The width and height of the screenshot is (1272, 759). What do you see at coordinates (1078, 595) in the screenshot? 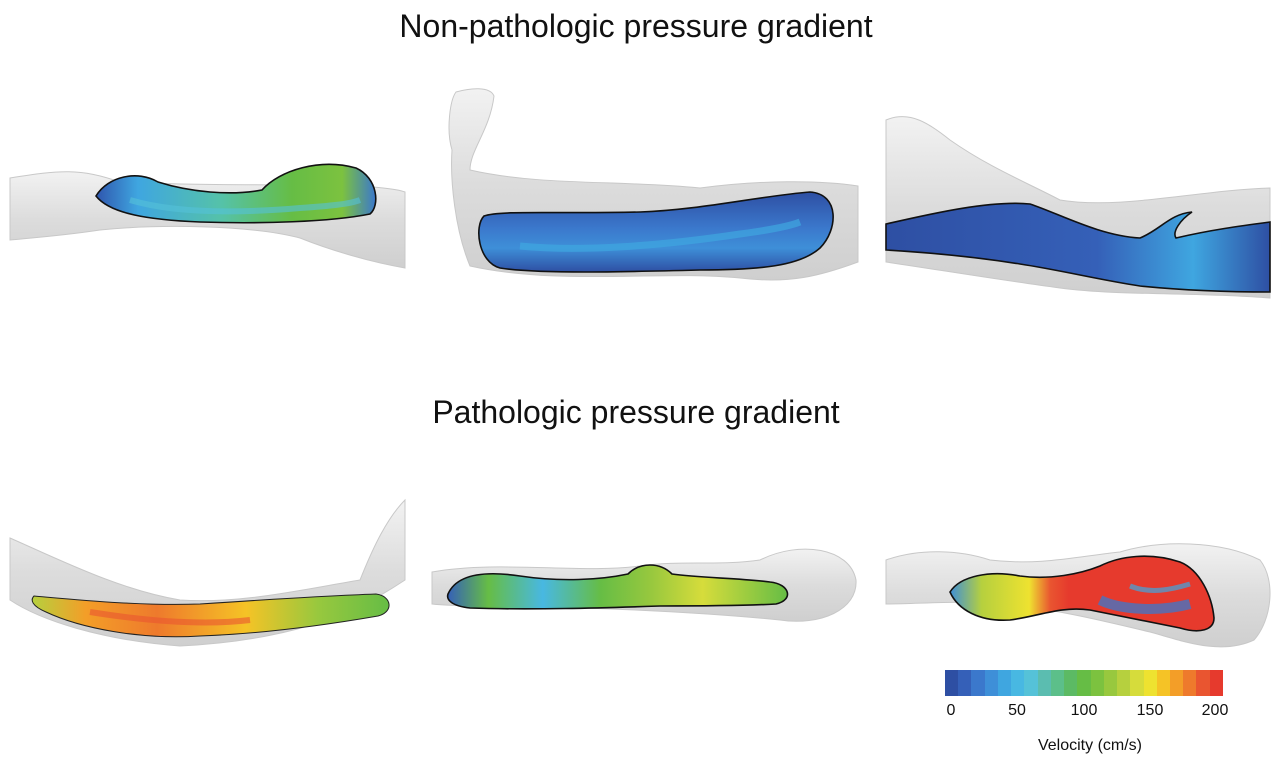
I see `vessel-panel-bottom-right` at bounding box center [1078, 595].